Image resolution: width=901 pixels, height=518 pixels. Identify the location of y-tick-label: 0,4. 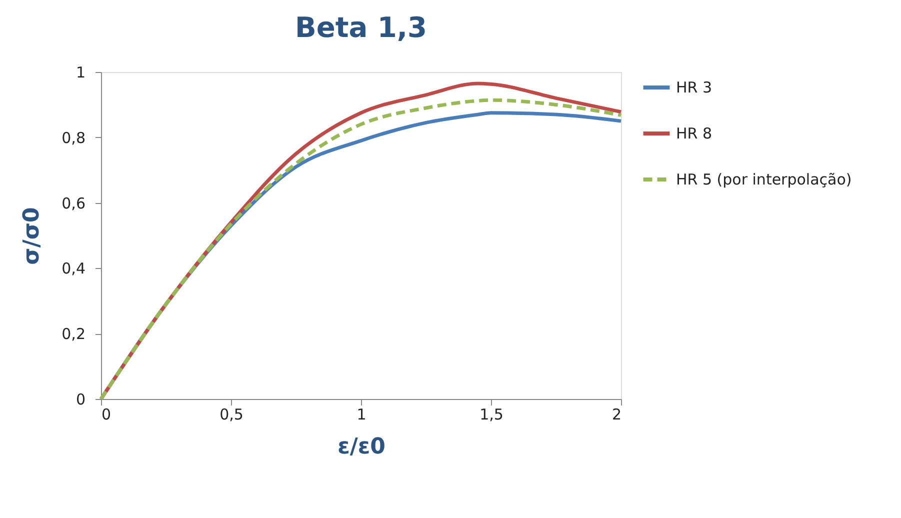
(74, 269).